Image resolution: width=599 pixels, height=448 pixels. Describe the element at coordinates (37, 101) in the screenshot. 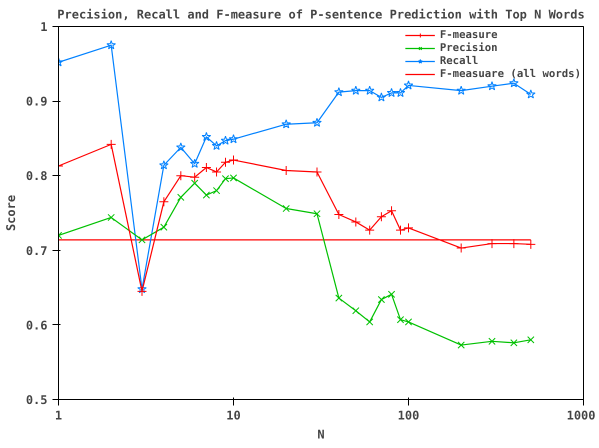

I see `y-tick-label: 0.9` at that location.